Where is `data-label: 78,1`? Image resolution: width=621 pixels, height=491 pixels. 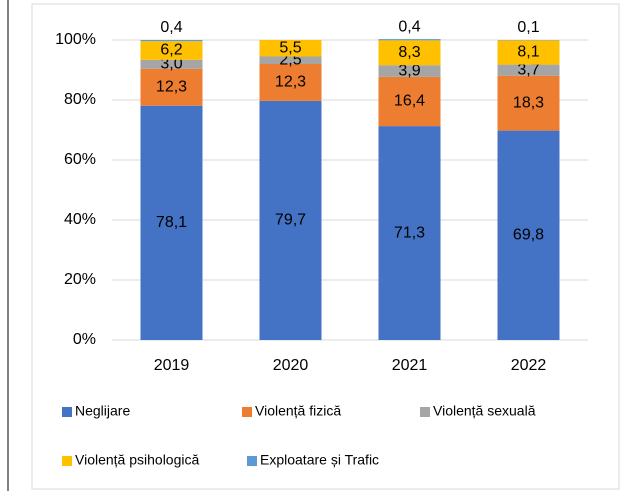
data-label: 78,1 is located at coordinates (171, 222).